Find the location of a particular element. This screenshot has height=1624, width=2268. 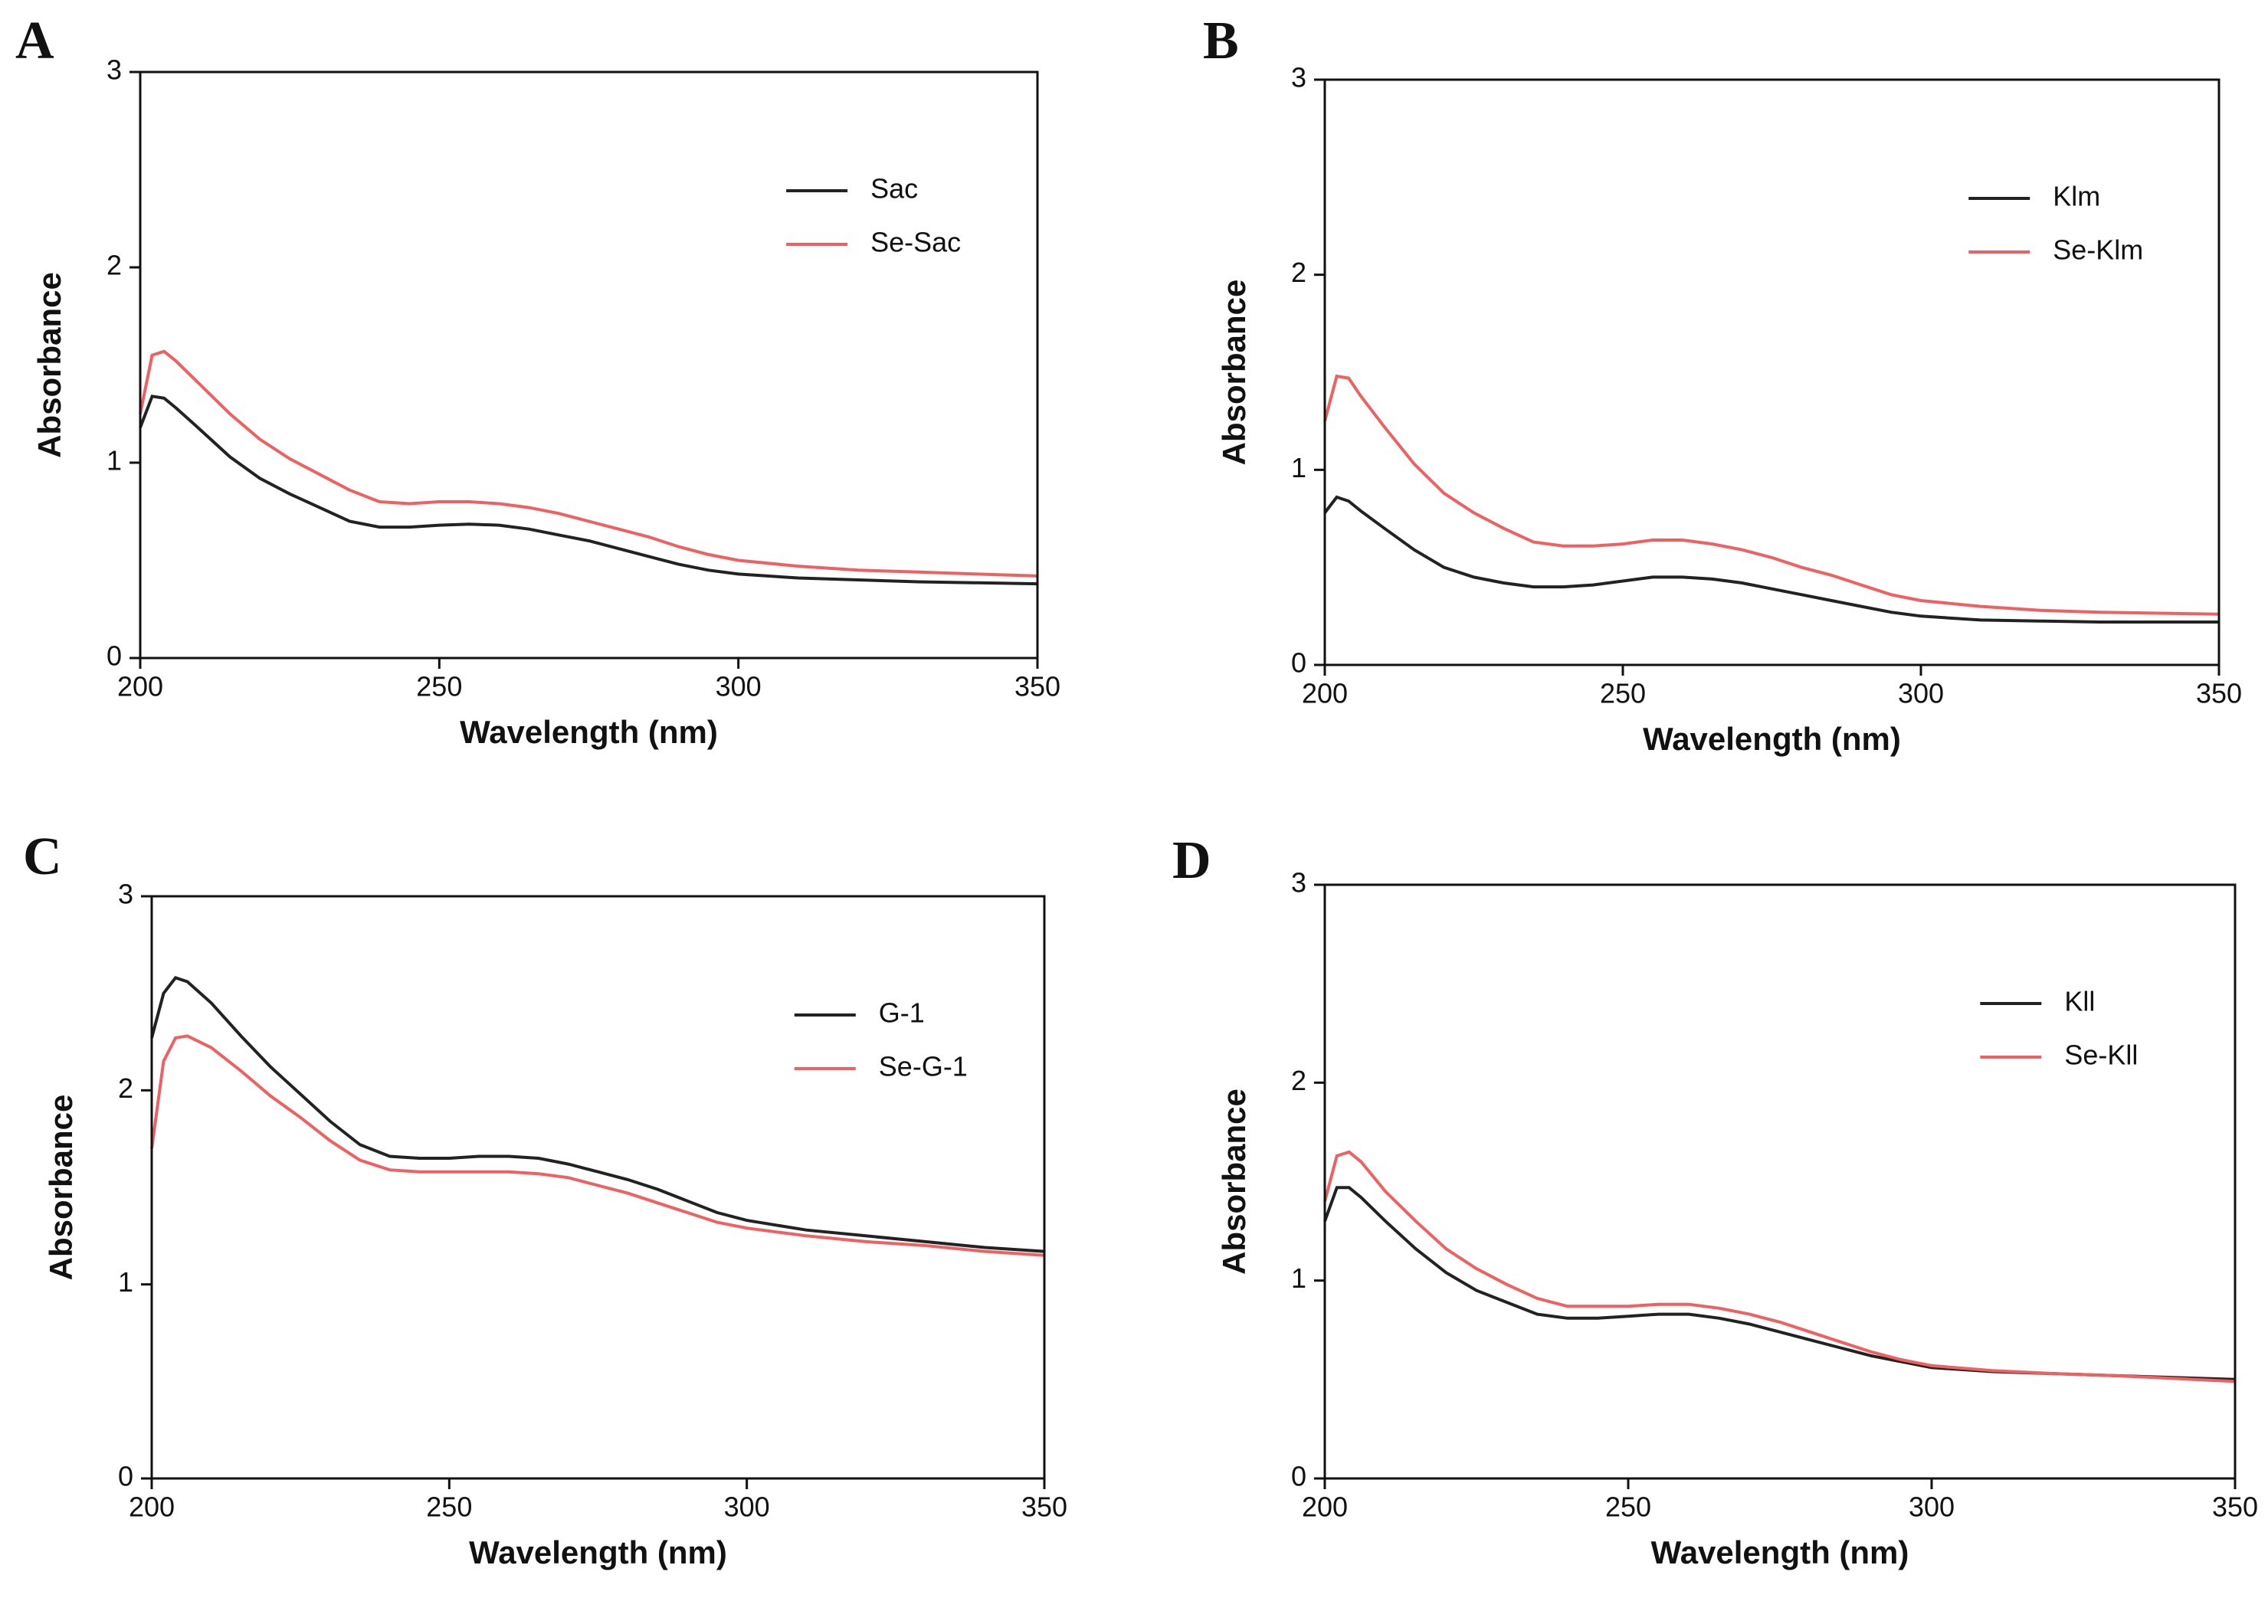

panel-label: B is located at coordinates (1221, 40).